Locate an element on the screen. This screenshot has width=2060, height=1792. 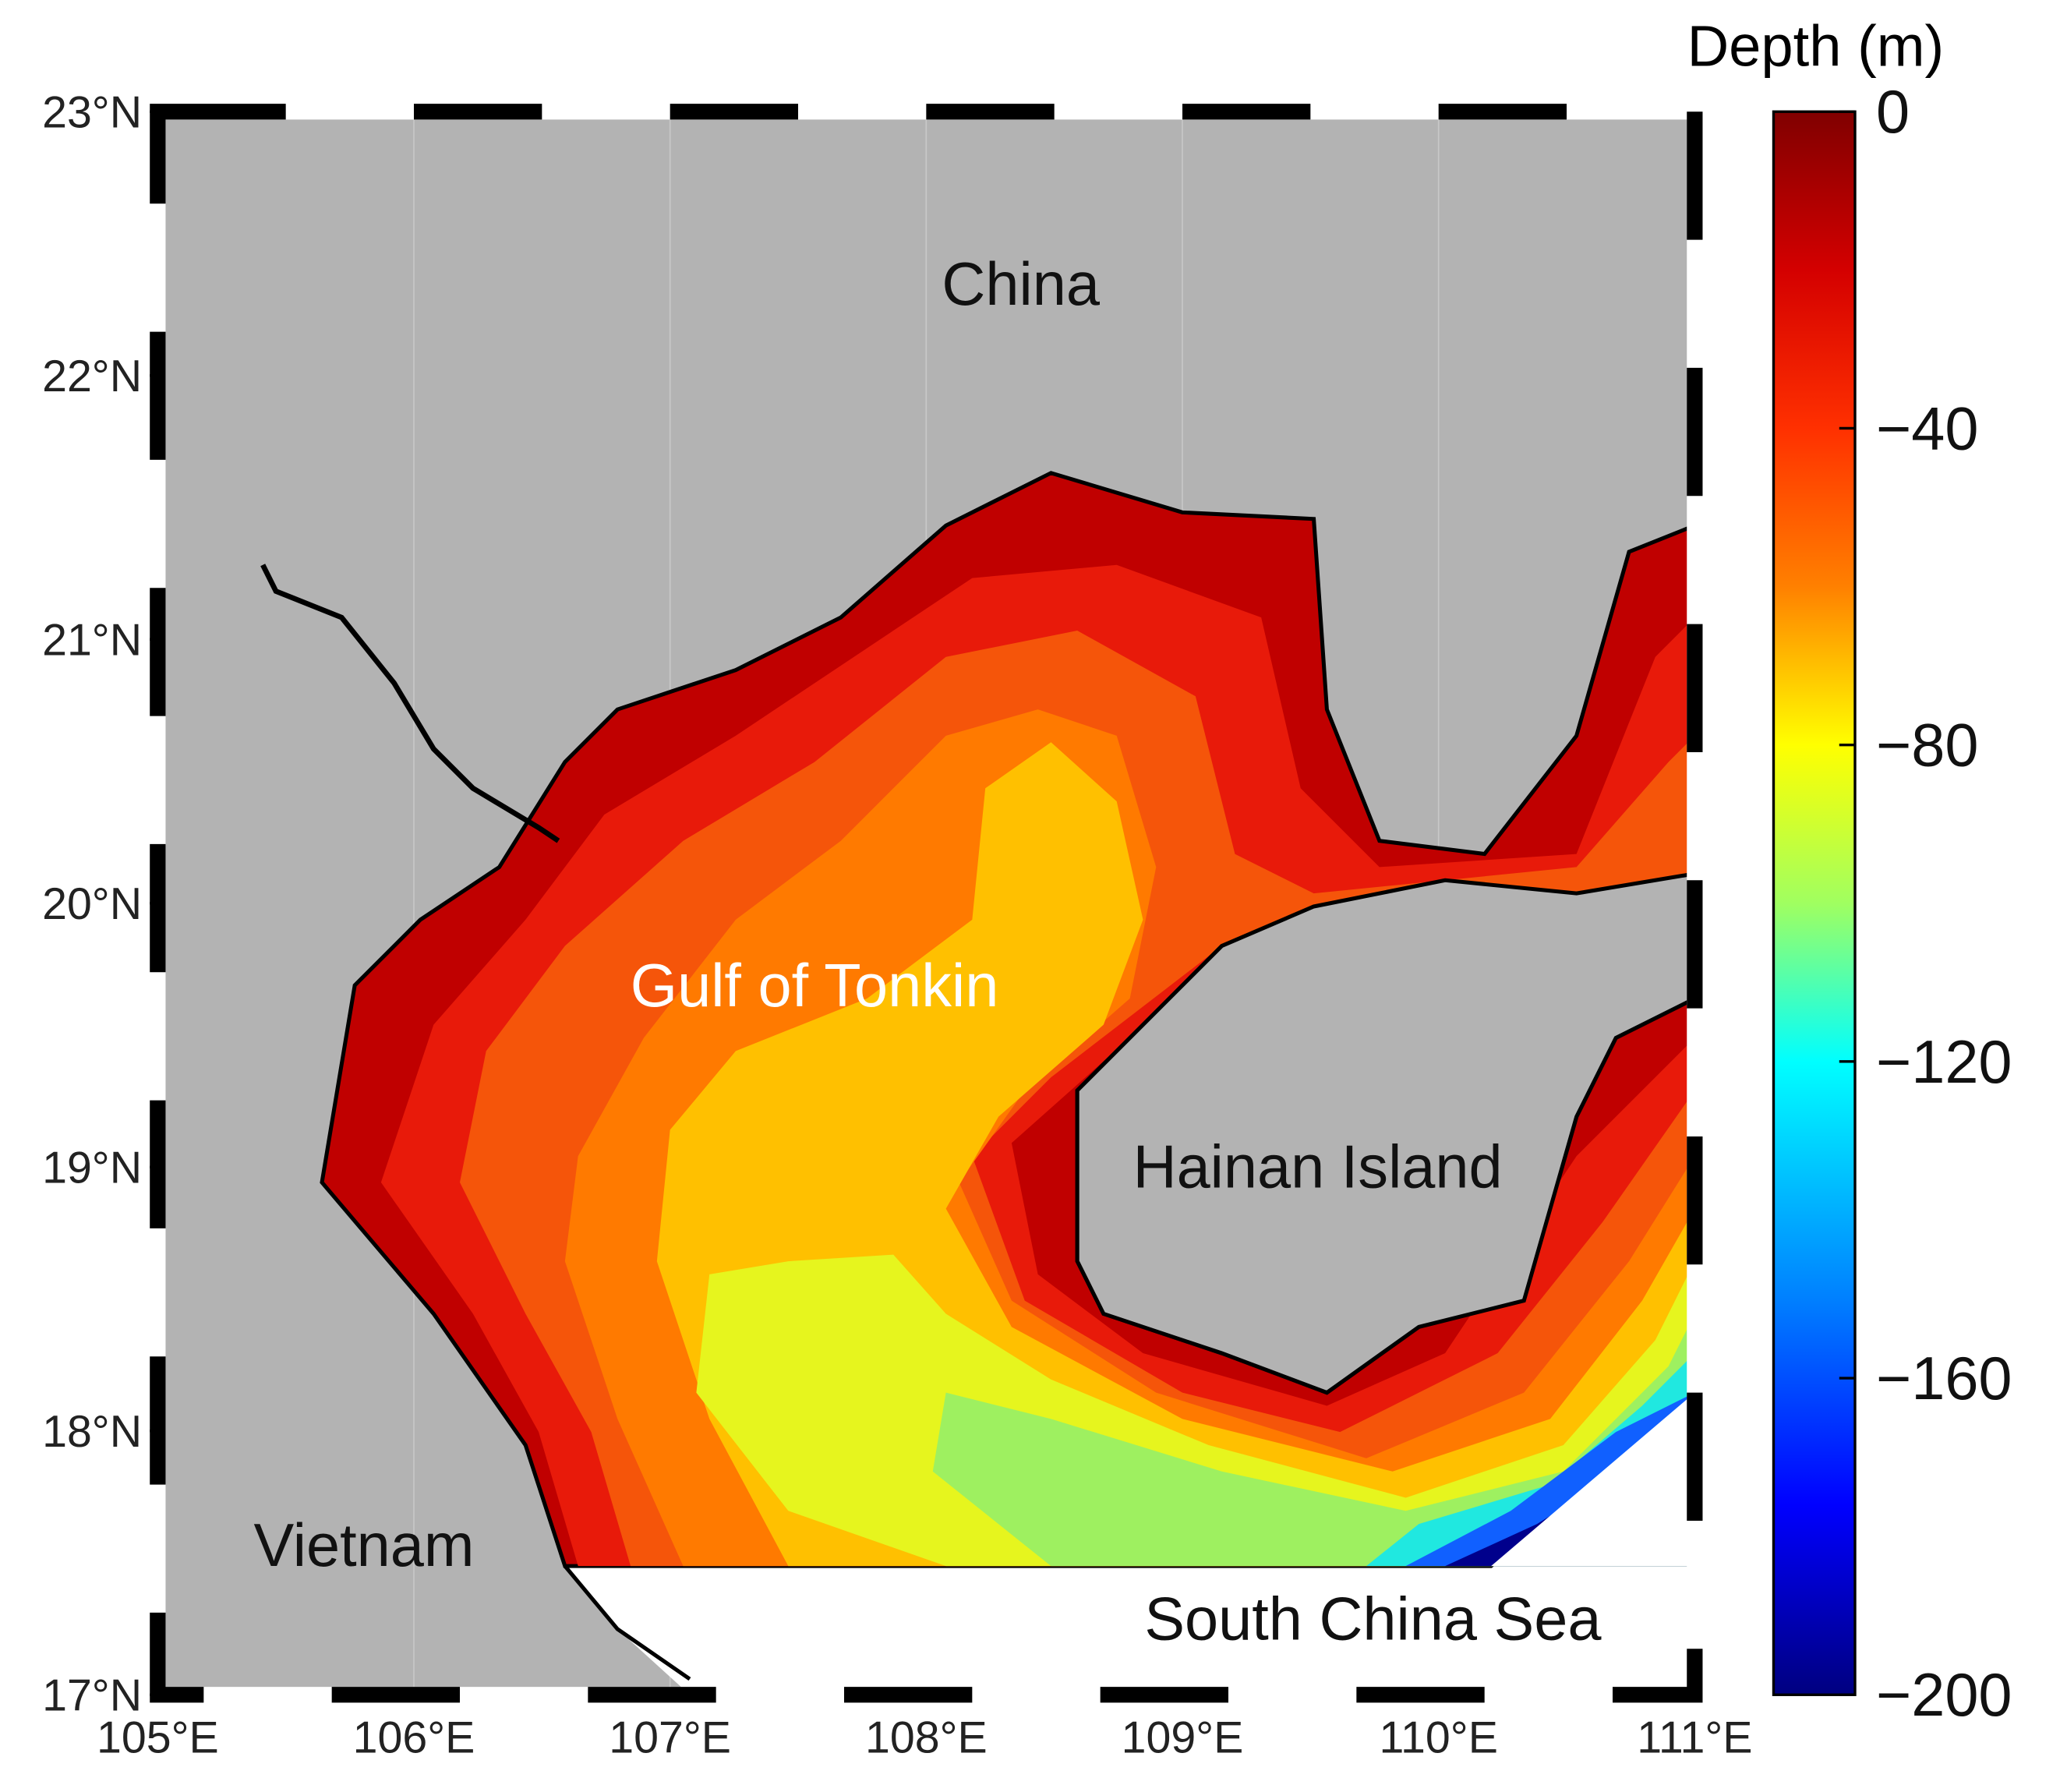
annotation: China is located at coordinates (1021, 285).